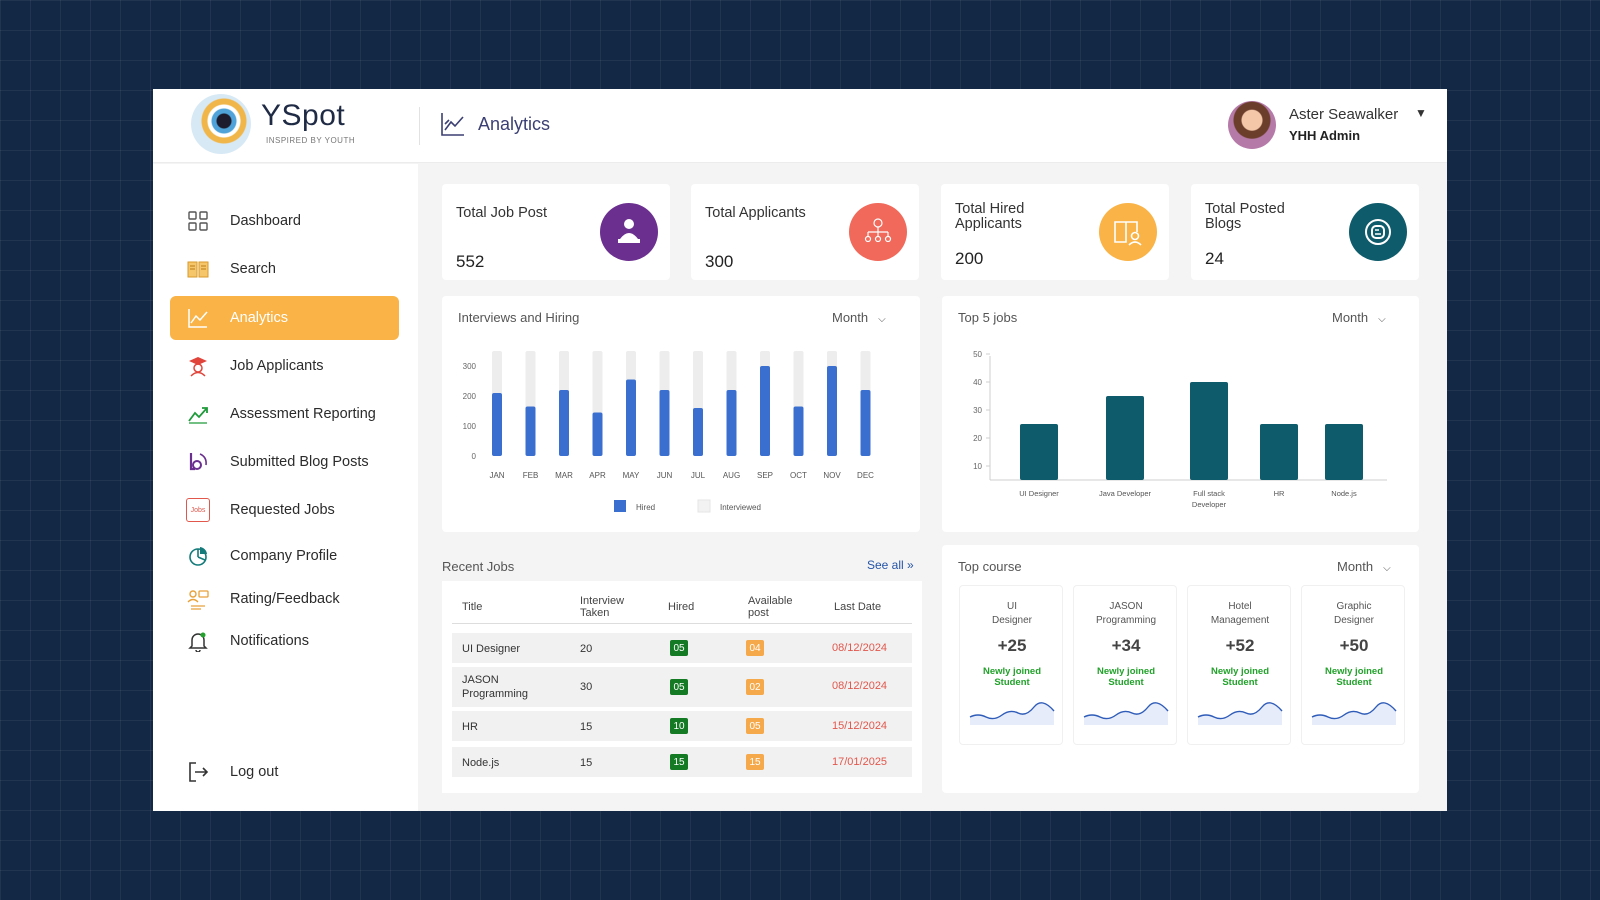 The height and width of the screenshot is (900, 1600). Describe the element at coordinates (586, 687) in the screenshot. I see `interview-count: 30` at that location.